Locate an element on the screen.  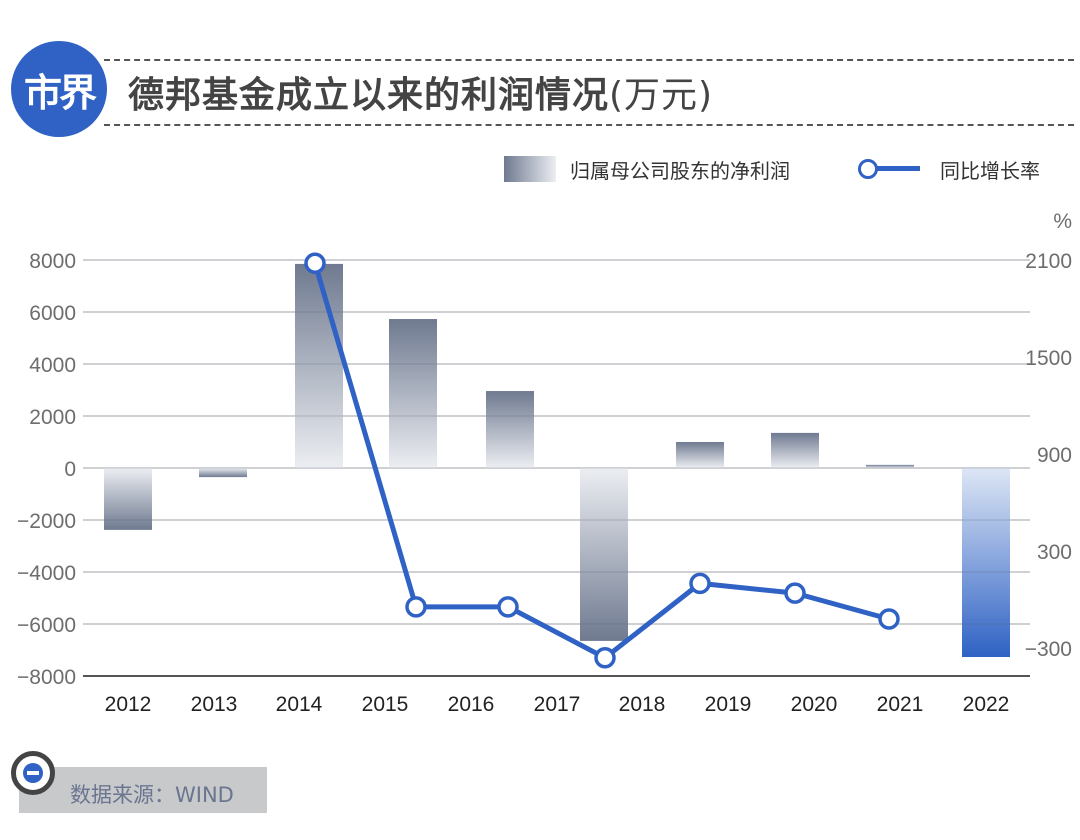
chart-title: 德邦基金成立以来的利润情况(万元) is located at coordinates (420, 92).